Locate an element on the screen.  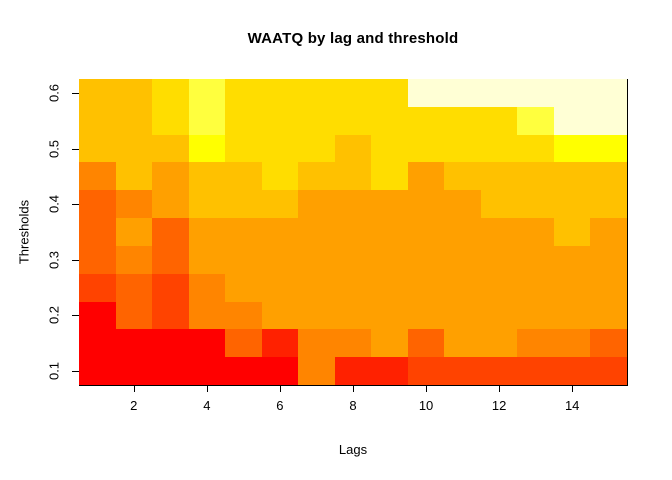
x-tick-label: 14 is located at coordinates (572, 405).